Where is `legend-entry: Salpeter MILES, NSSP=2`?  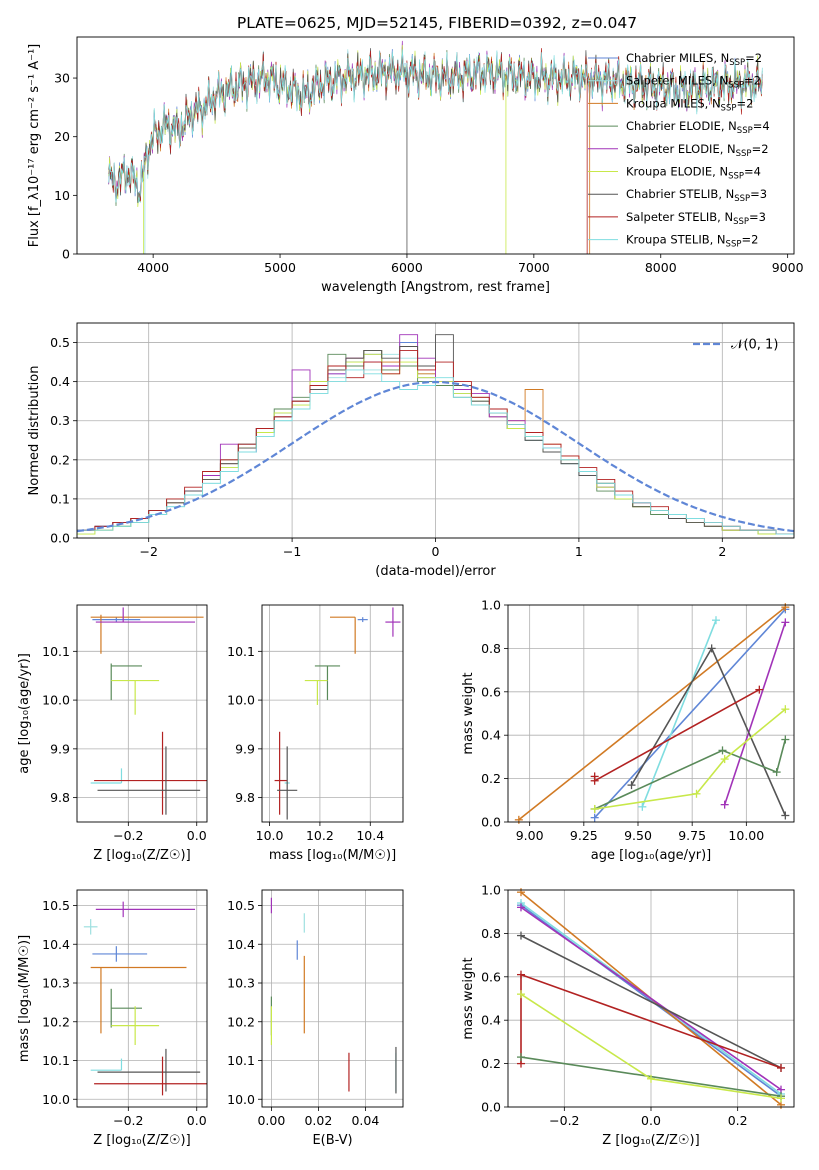 legend-entry: Salpeter MILES, NSSP=2 is located at coordinates (693, 82).